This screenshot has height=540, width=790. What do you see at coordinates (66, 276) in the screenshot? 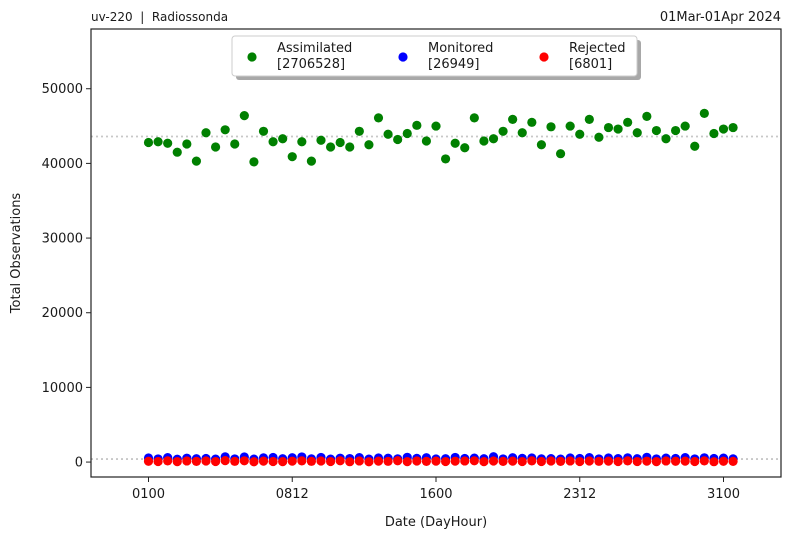
I see `y-axis: 0 10000 20000 30000 40000 50000` at bounding box center [66, 276].